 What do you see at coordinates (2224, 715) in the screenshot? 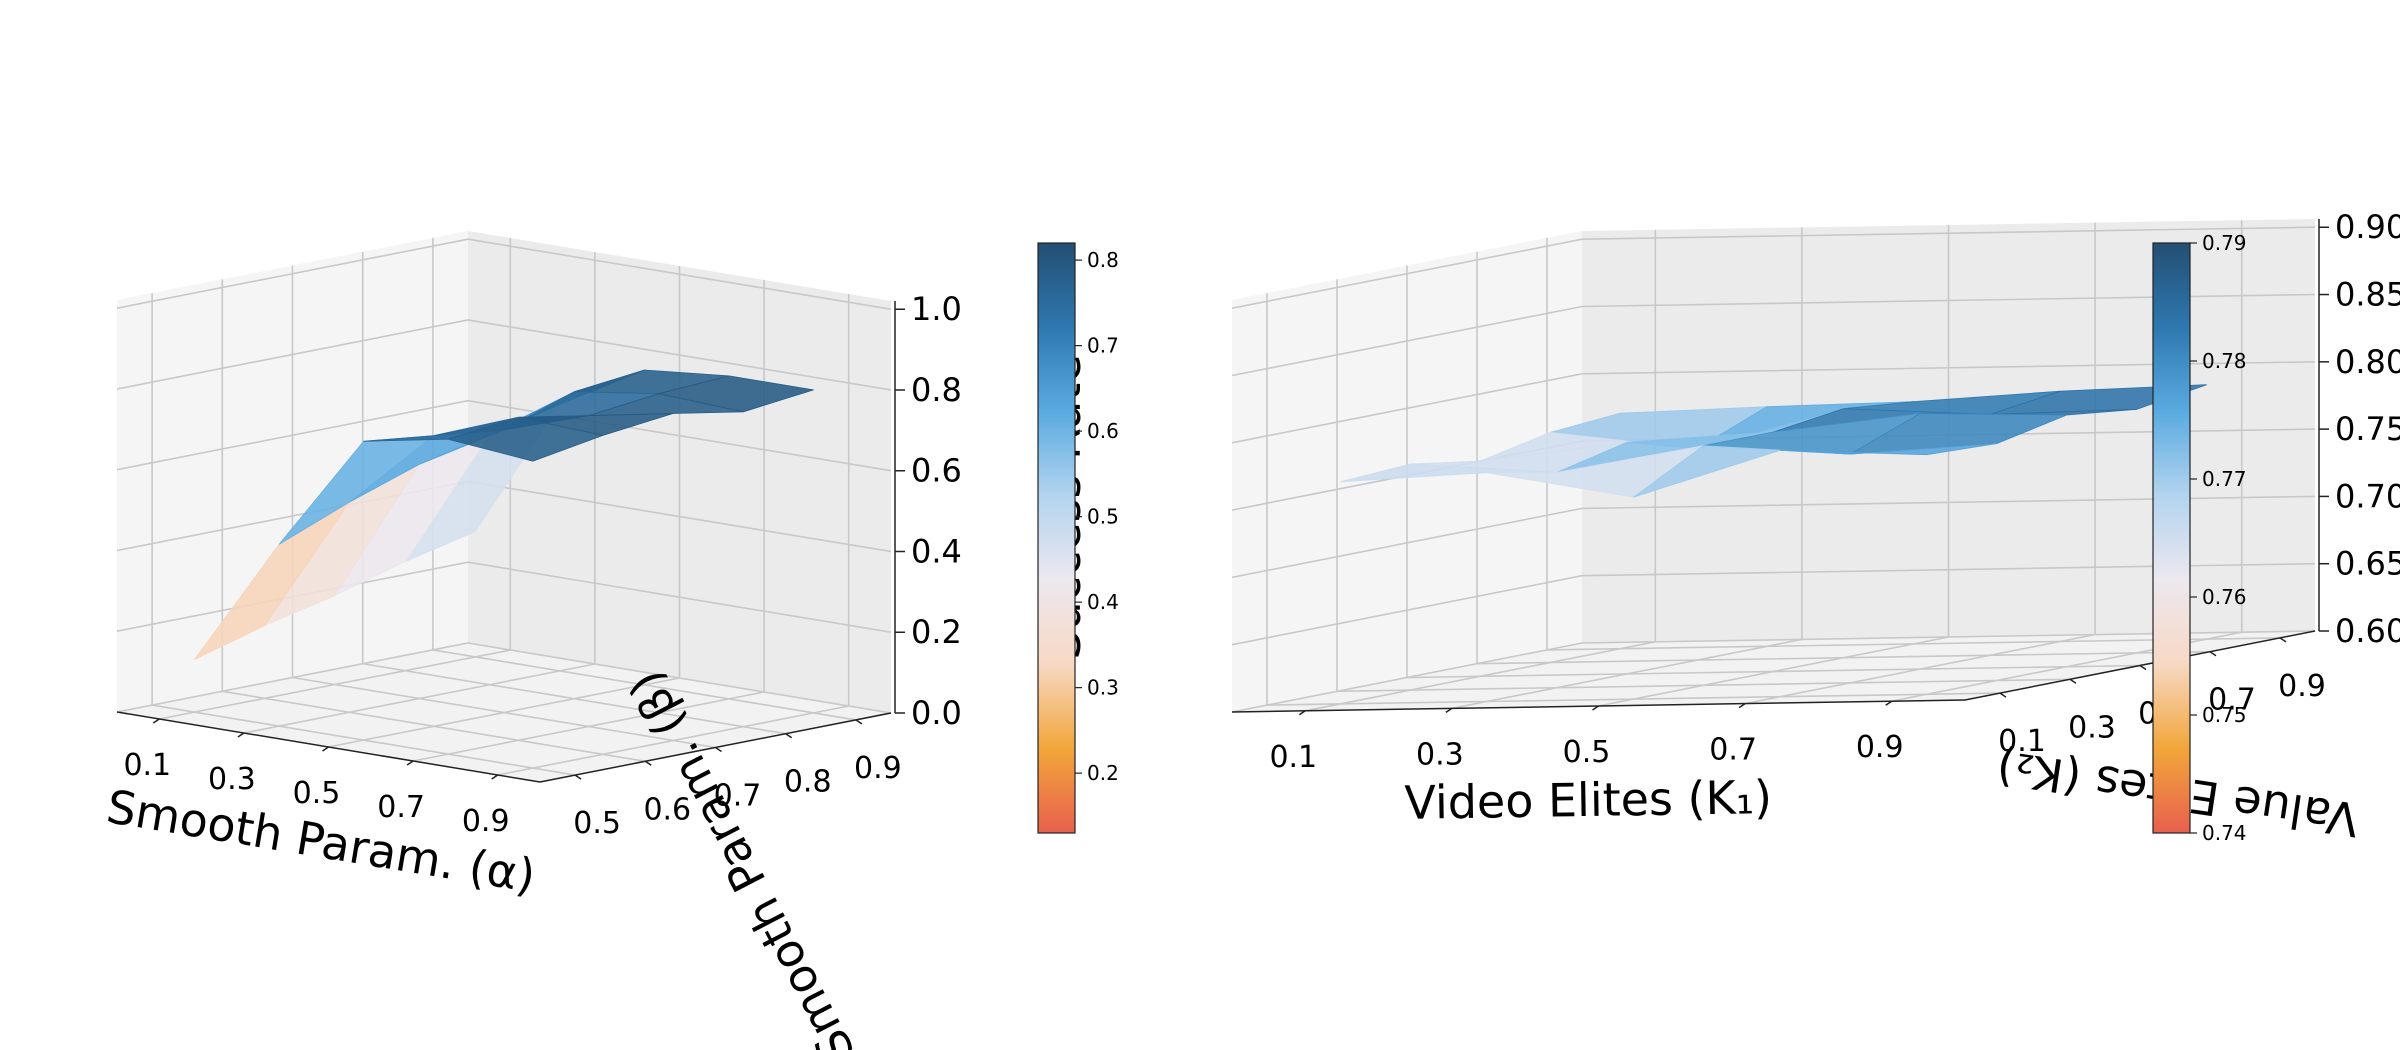
I see `colorbar-tick-label: 0.75` at bounding box center [2224, 715].